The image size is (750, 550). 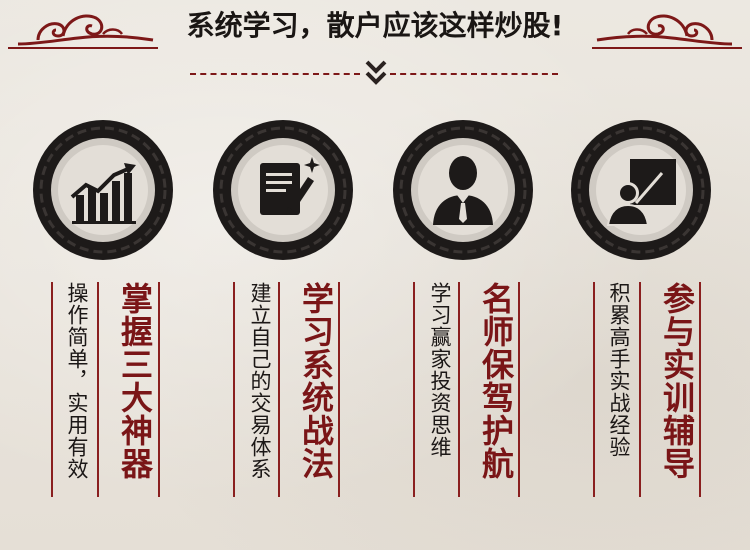 I want to click on feature-4-title: 参与实训辅导, so click(x=677, y=381).